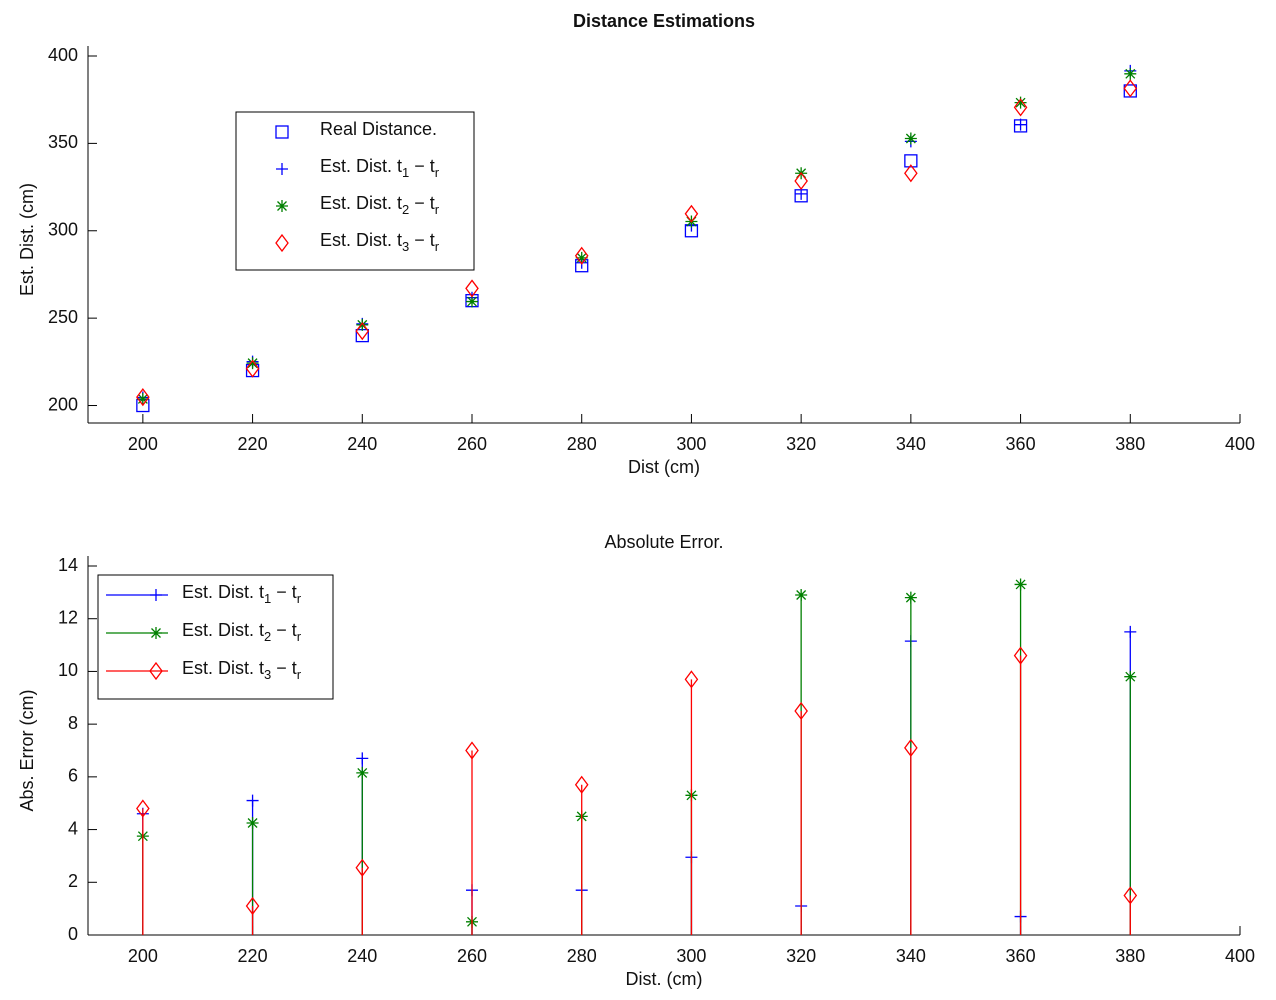 The width and height of the screenshot is (1276, 1000). I want to click on legend-box, so click(215, 637).